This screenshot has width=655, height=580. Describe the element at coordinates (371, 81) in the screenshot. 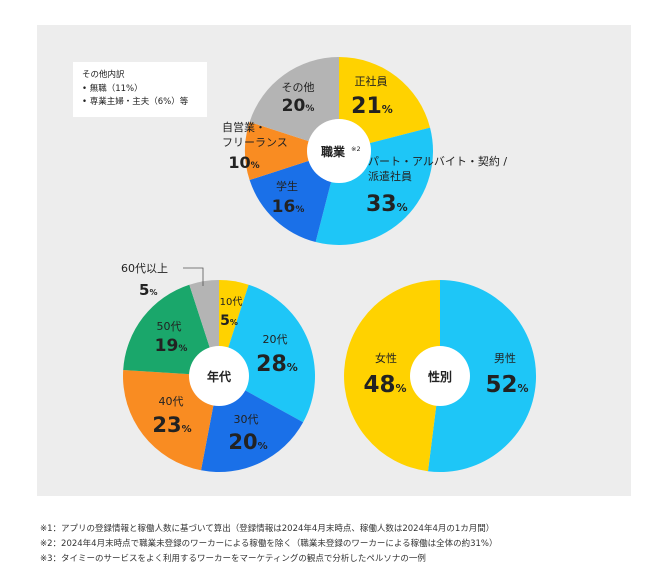

I see `slice-label: 正社員` at that location.